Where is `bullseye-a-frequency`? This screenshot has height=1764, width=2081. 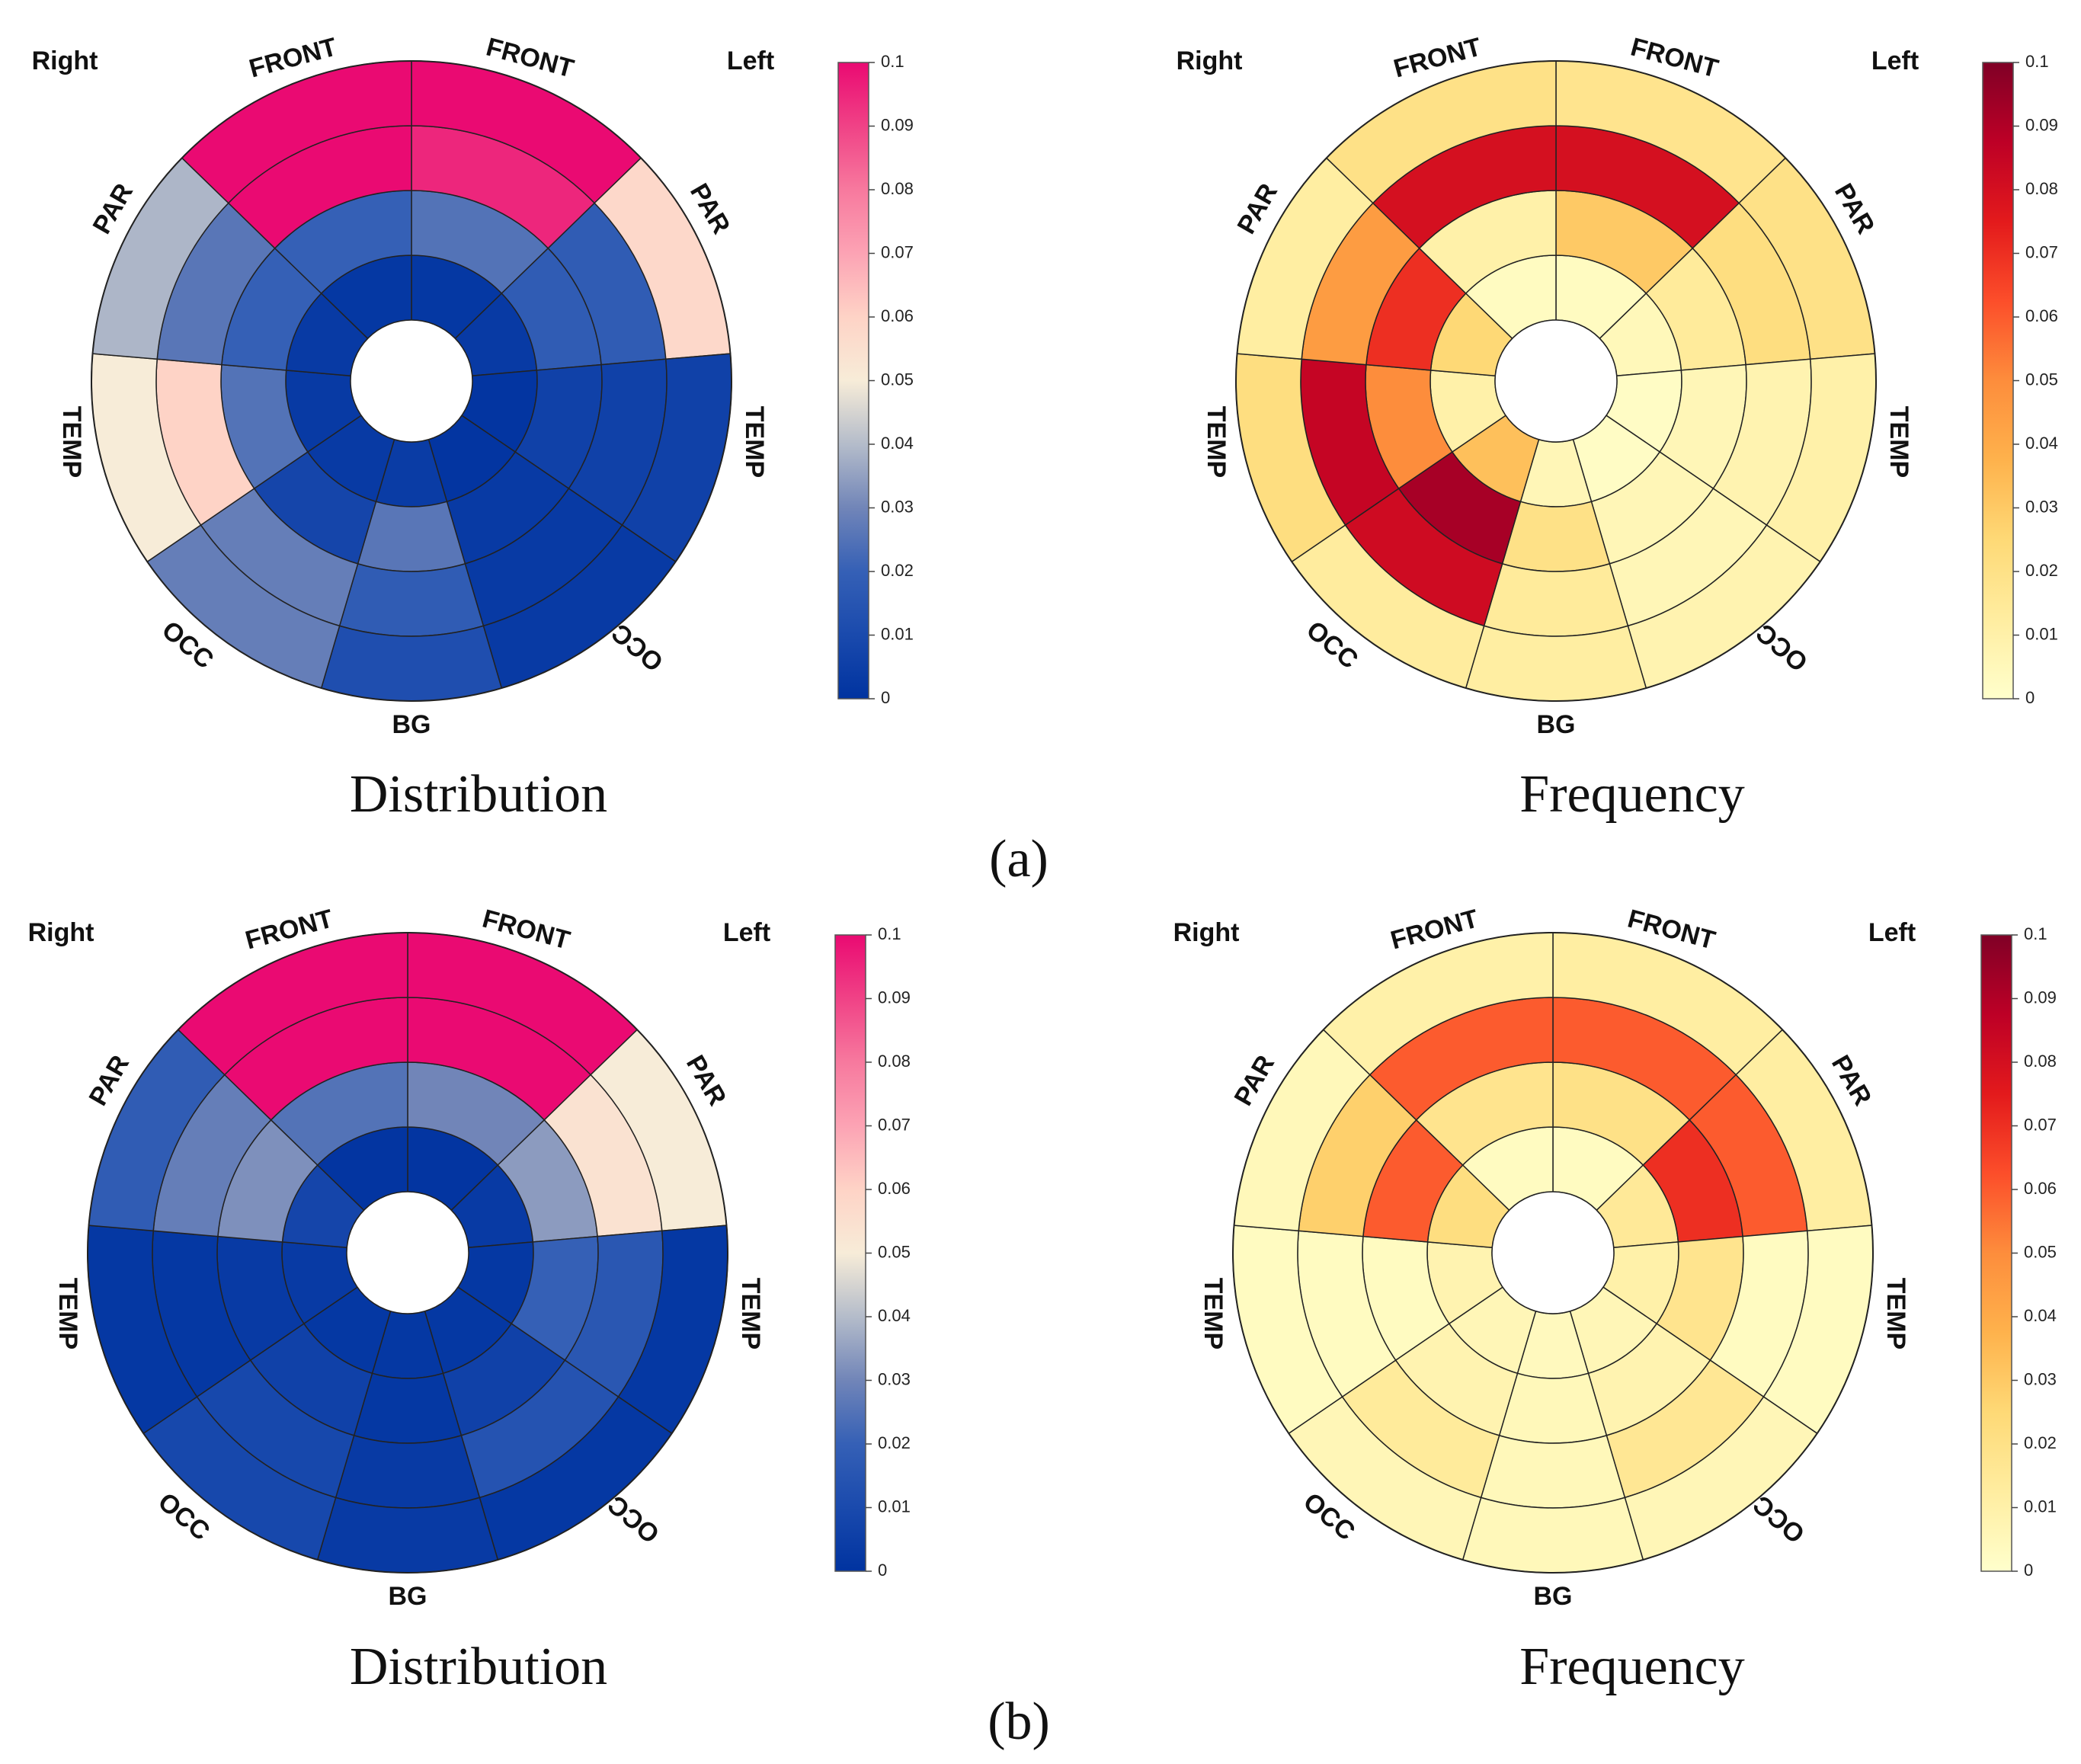
bullseye-a-frequency is located at coordinates (1556, 381).